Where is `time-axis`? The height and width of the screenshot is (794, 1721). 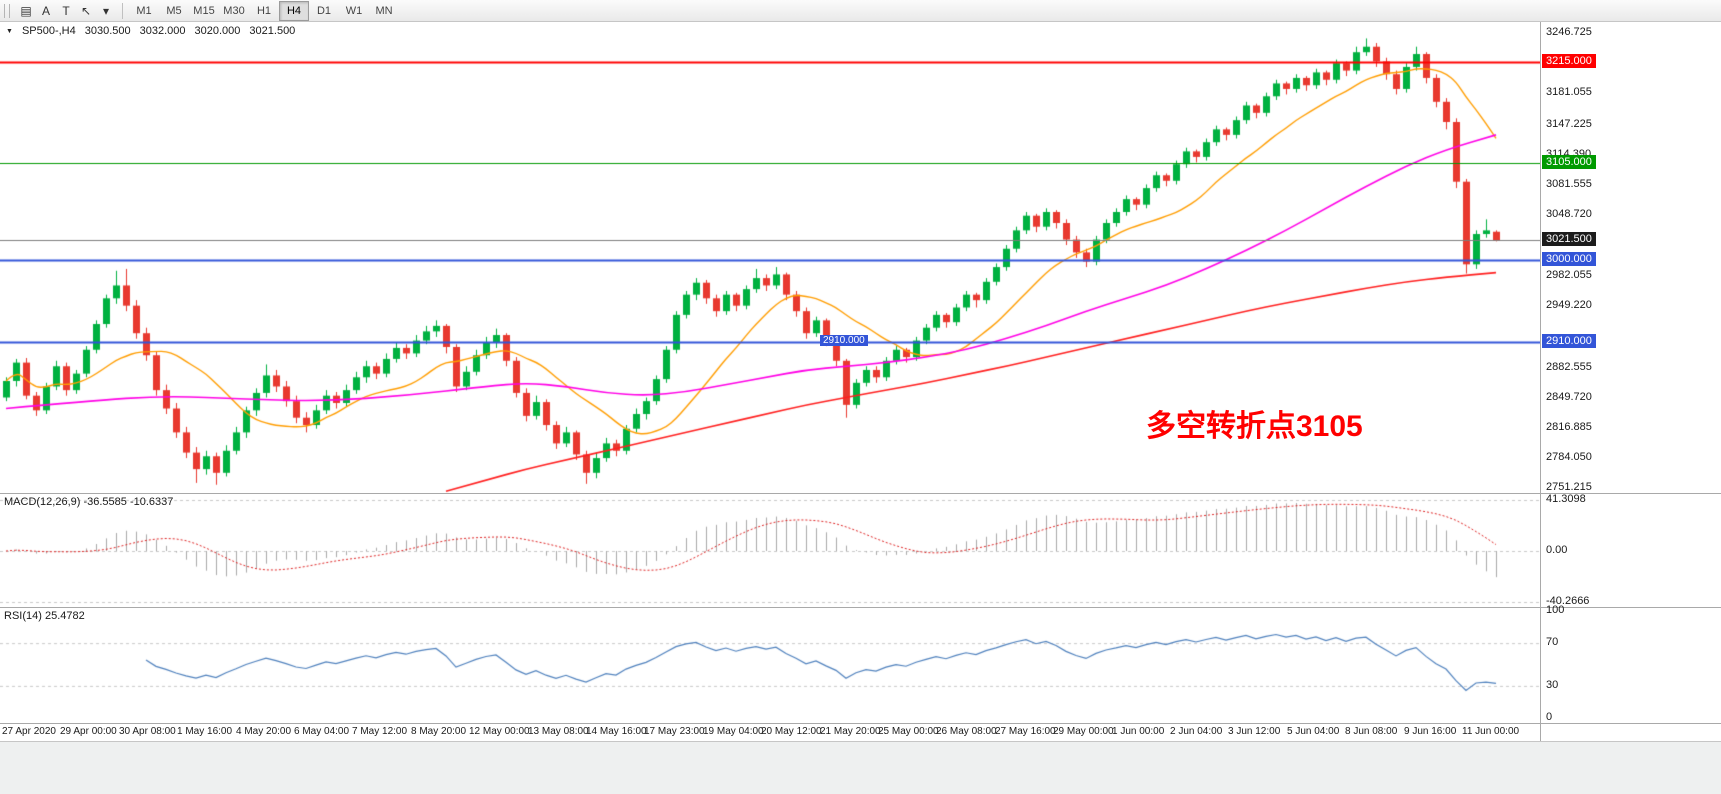 time-axis is located at coordinates (770, 732).